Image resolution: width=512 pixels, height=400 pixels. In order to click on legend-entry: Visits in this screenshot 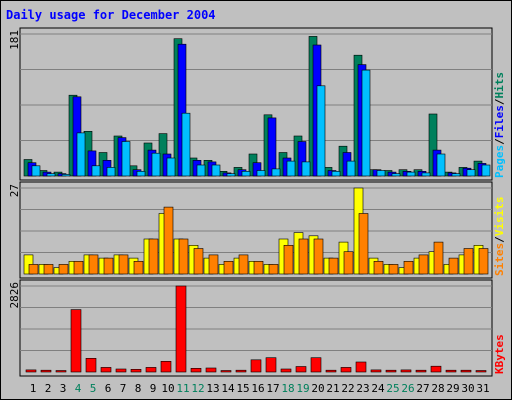, I will do `click(499, 217)`.